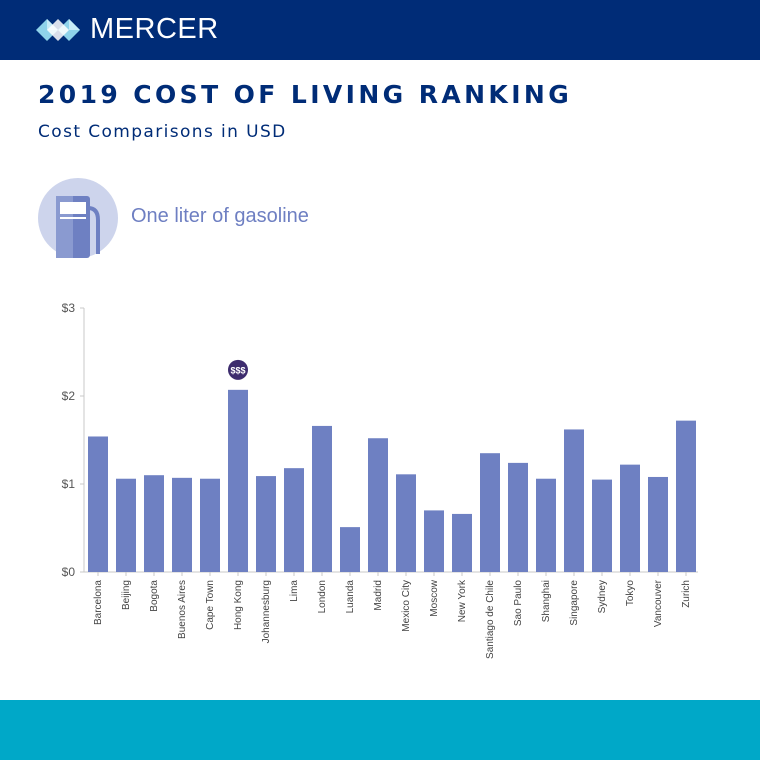 The image size is (760, 760). Describe the element at coordinates (69, 484) in the screenshot. I see `y-tick-label: $1` at that location.